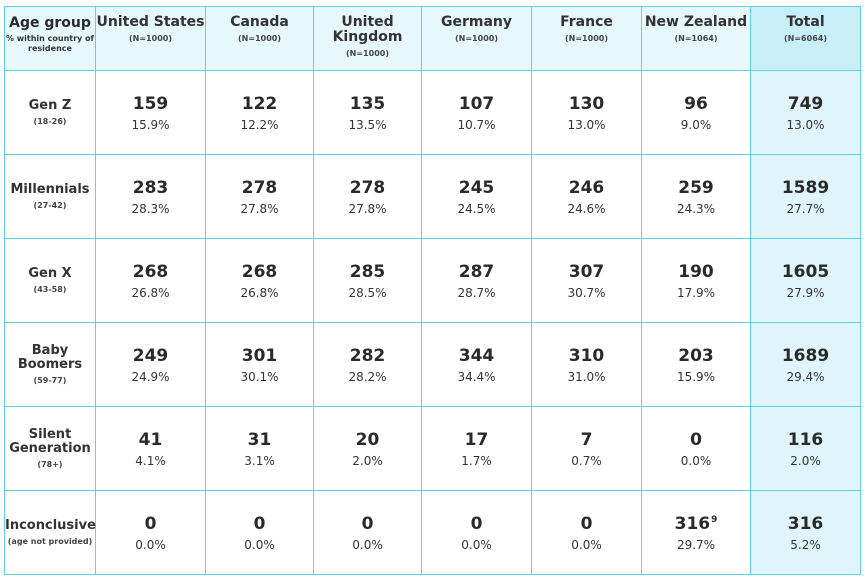 Image resolution: width=865 pixels, height=579 pixels. I want to click on table-cell: 190 17.9%, so click(696, 280).